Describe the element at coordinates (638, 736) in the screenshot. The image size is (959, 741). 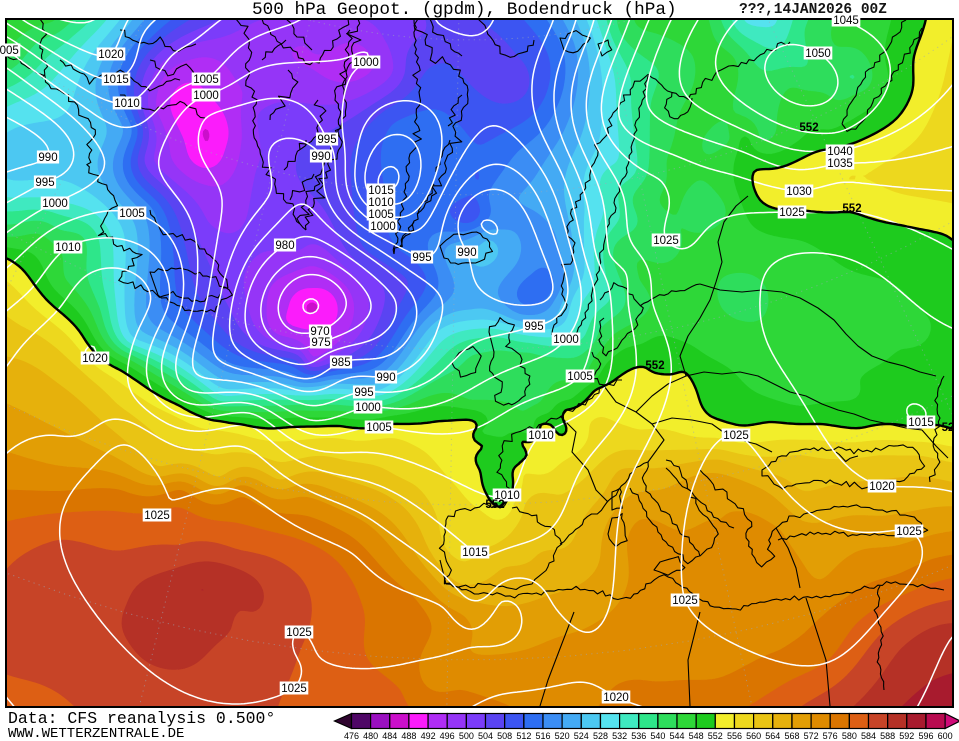
I see `svg-text: 536` at that location.